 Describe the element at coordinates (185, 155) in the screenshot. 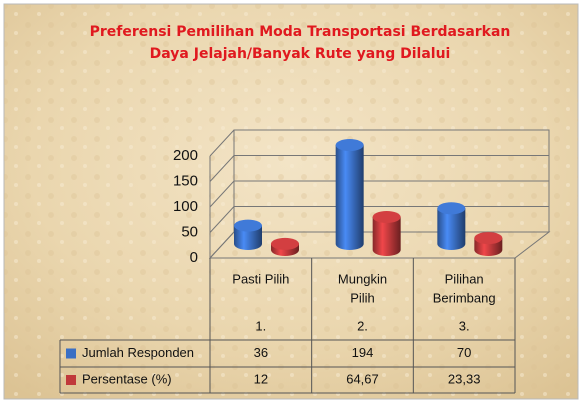

I see `y-tick-label: 200` at that location.